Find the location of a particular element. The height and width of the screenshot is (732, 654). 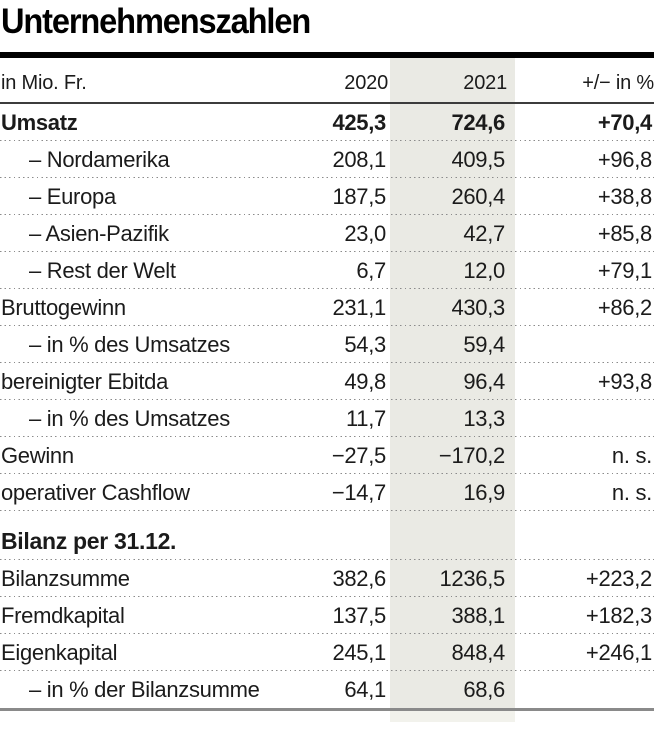

row-label: – in % der Bilanzsumme is located at coordinates (144, 689).